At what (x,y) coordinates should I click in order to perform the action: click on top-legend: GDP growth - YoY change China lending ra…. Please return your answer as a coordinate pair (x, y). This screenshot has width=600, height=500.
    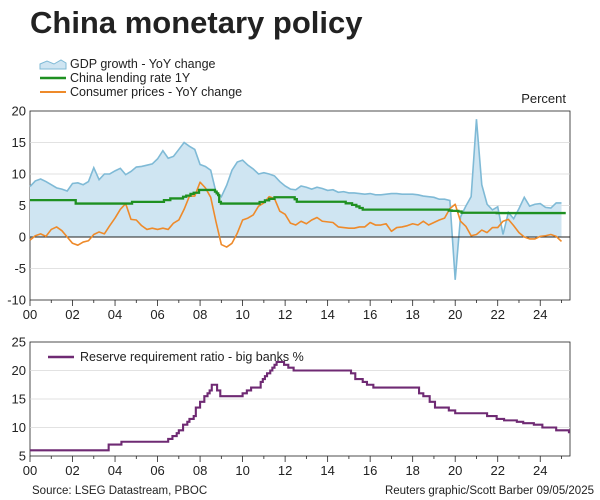
    Looking at the image, I should click on (140, 78).